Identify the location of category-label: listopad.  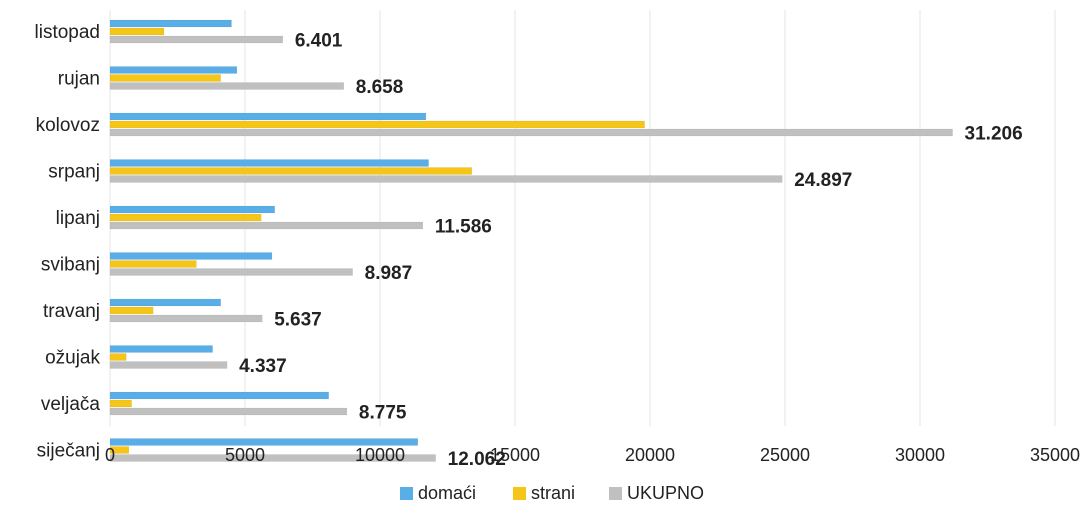
(68, 32).